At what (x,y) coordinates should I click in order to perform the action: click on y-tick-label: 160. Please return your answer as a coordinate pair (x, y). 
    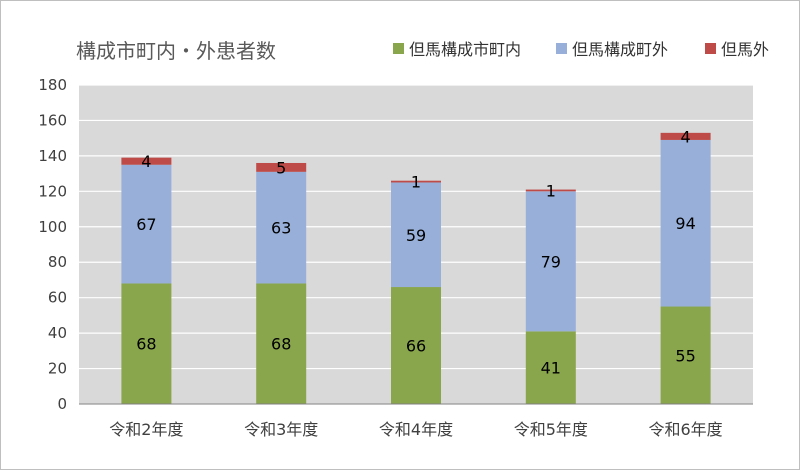
    Looking at the image, I should click on (52, 120).